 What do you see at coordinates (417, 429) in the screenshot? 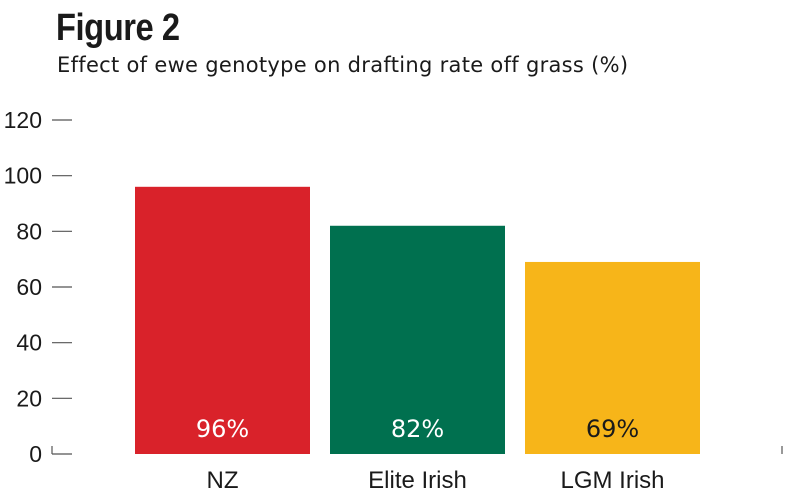
I see `data-label: 82%` at bounding box center [417, 429].